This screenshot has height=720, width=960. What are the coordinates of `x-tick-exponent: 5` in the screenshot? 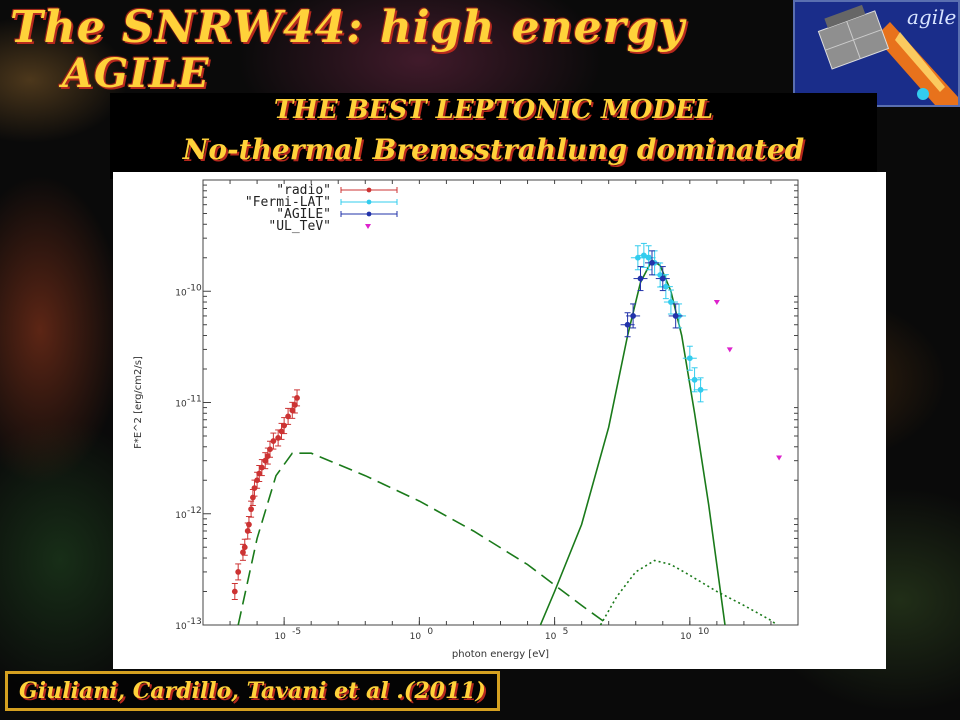 It's located at (566, 632).